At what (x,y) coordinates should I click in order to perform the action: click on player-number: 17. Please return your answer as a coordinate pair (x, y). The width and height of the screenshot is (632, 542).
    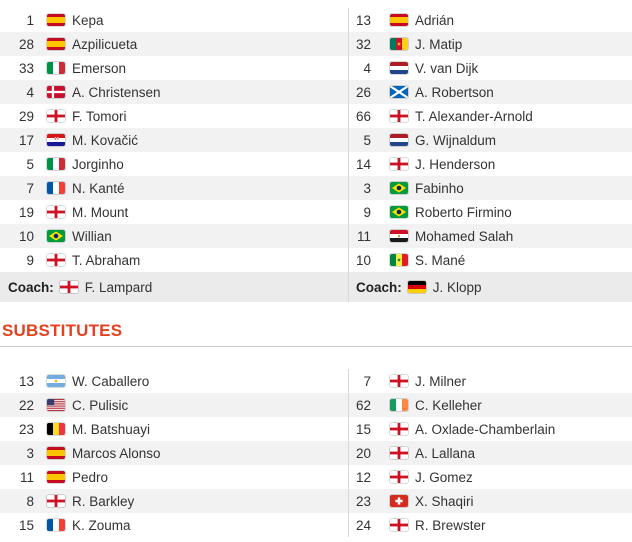
    Looking at the image, I should click on (26, 140).